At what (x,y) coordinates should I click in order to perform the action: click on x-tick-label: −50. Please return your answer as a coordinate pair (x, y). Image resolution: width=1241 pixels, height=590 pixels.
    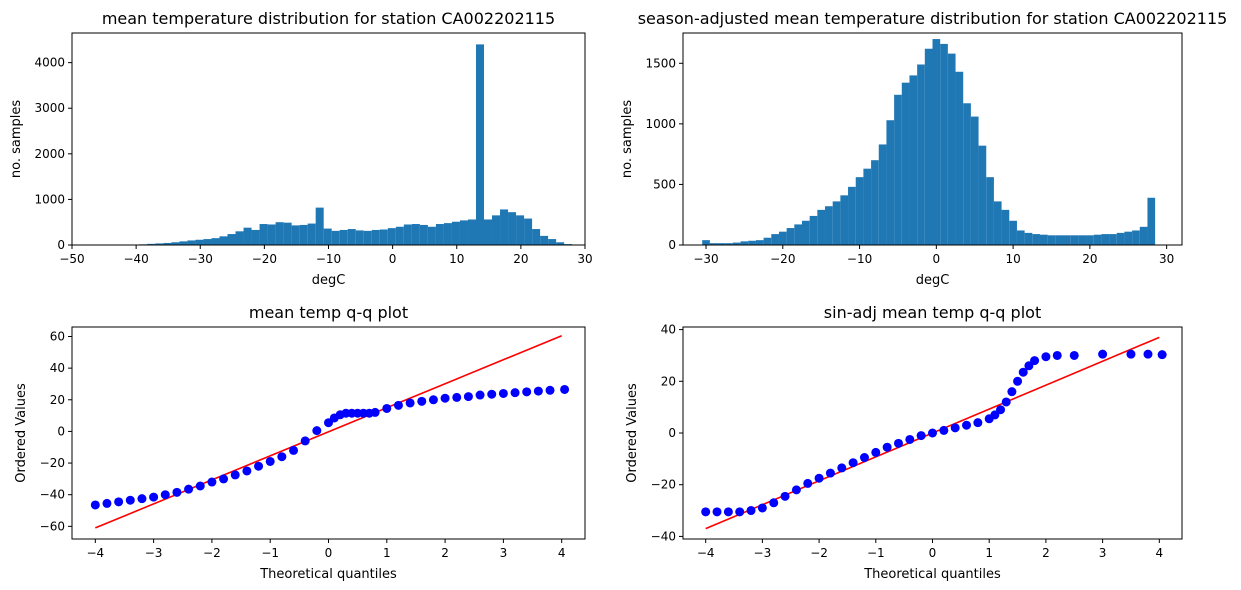
    Looking at the image, I should click on (71, 259).